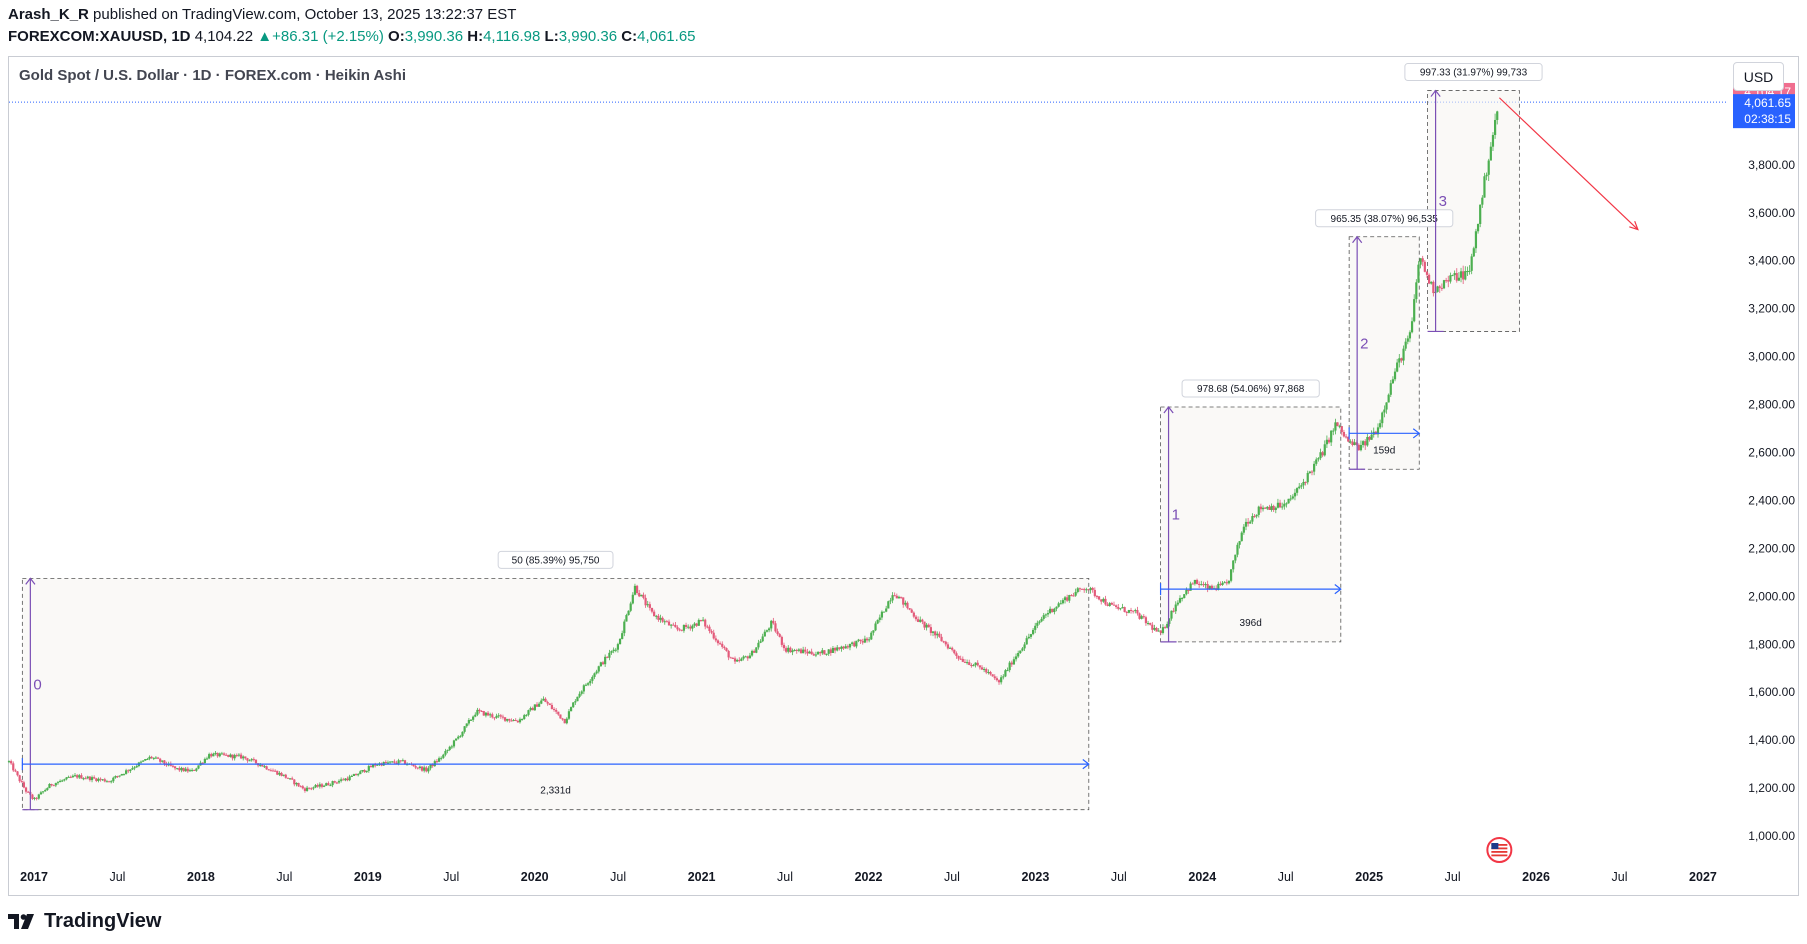 The image size is (1807, 944). Describe the element at coordinates (1758, 76) in the screenshot. I see `currency-button: USD` at that location.